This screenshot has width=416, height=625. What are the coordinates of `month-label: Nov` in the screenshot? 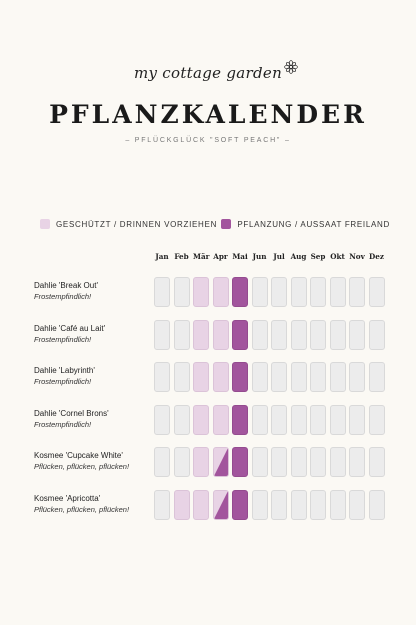 It's located at (357, 256).